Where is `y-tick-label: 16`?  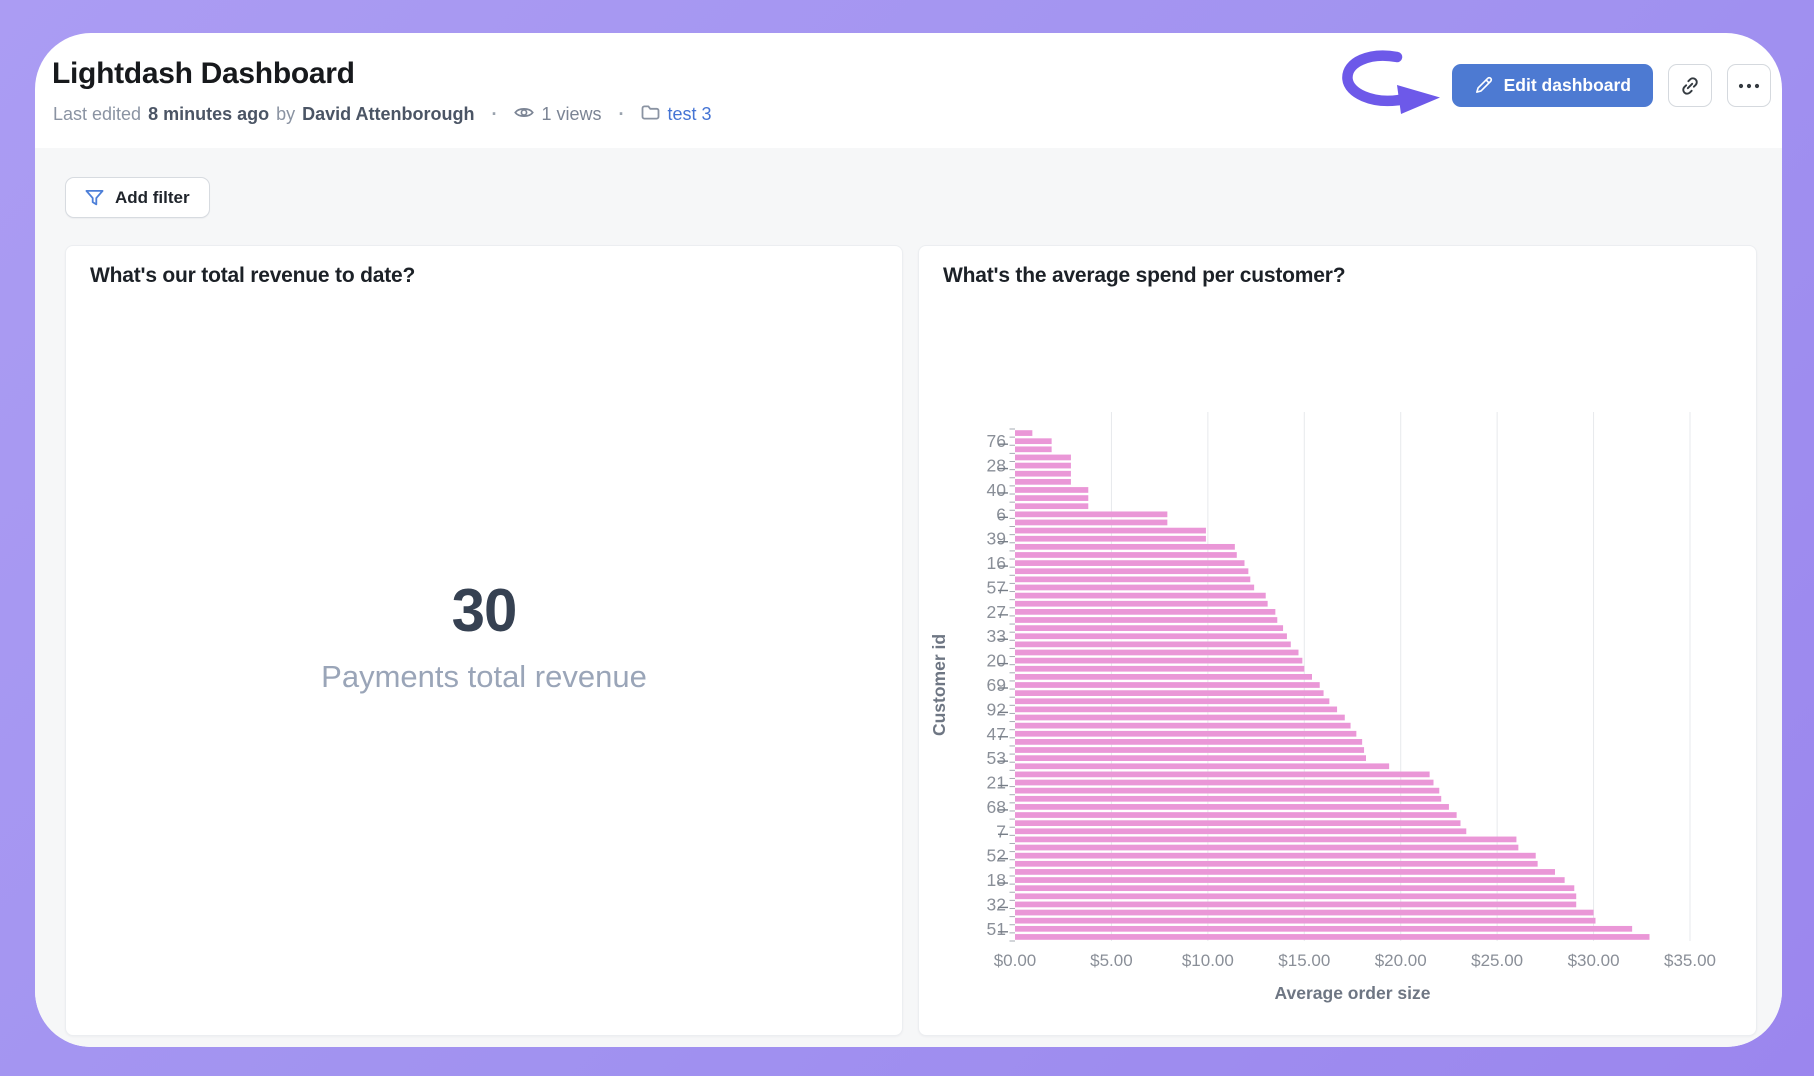
y-tick-label: 16 is located at coordinates (996, 563).